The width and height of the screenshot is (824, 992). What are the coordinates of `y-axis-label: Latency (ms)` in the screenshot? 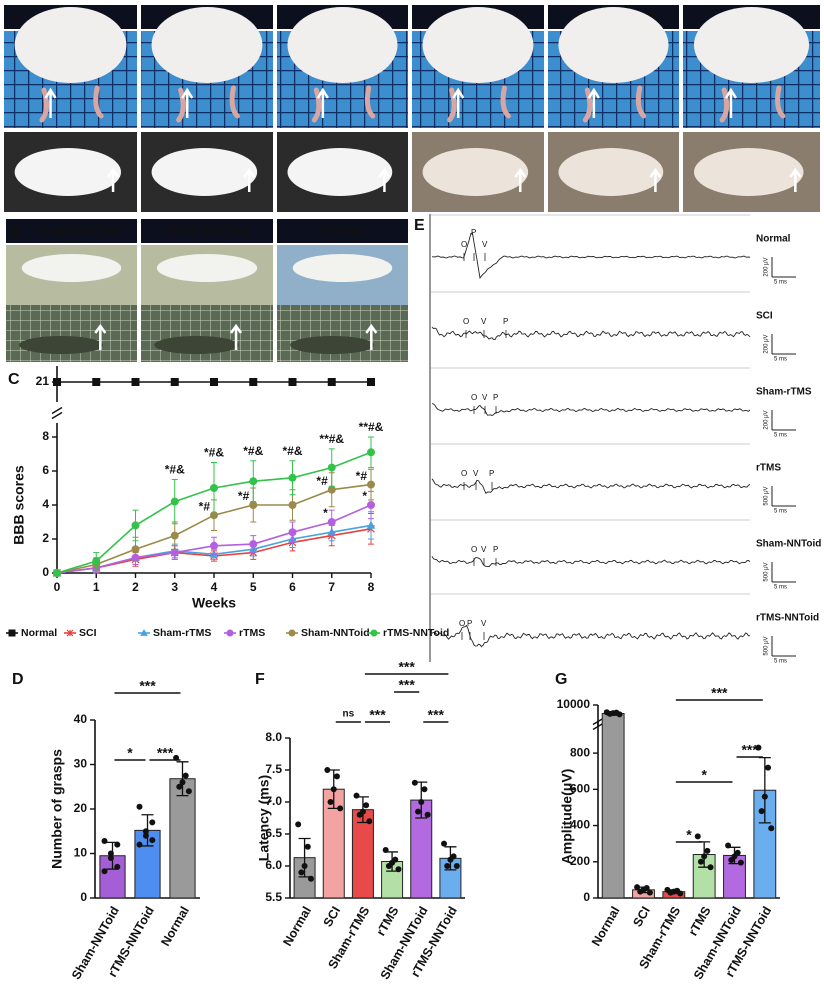 It's located at (264, 818).